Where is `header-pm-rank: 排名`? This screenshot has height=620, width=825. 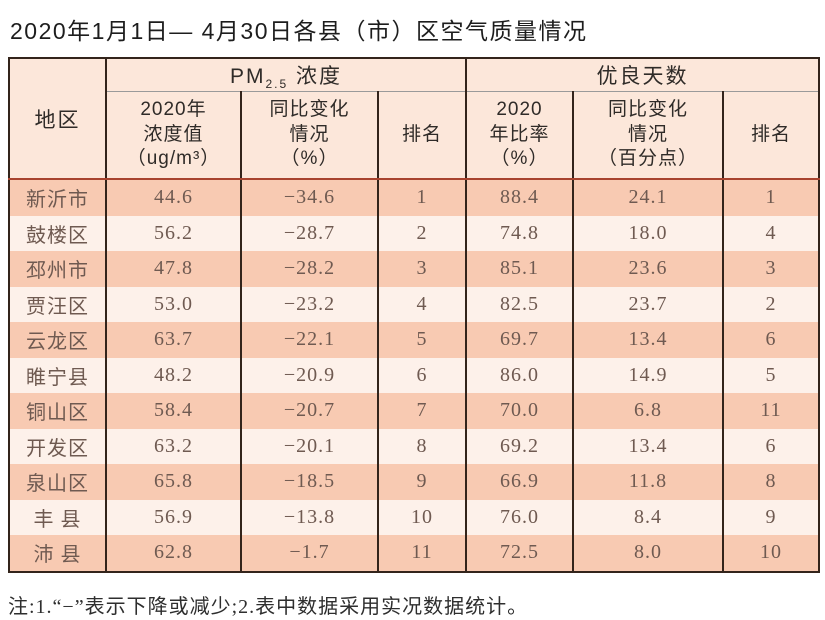 header-pm-rank: 排名 is located at coordinates (422, 135).